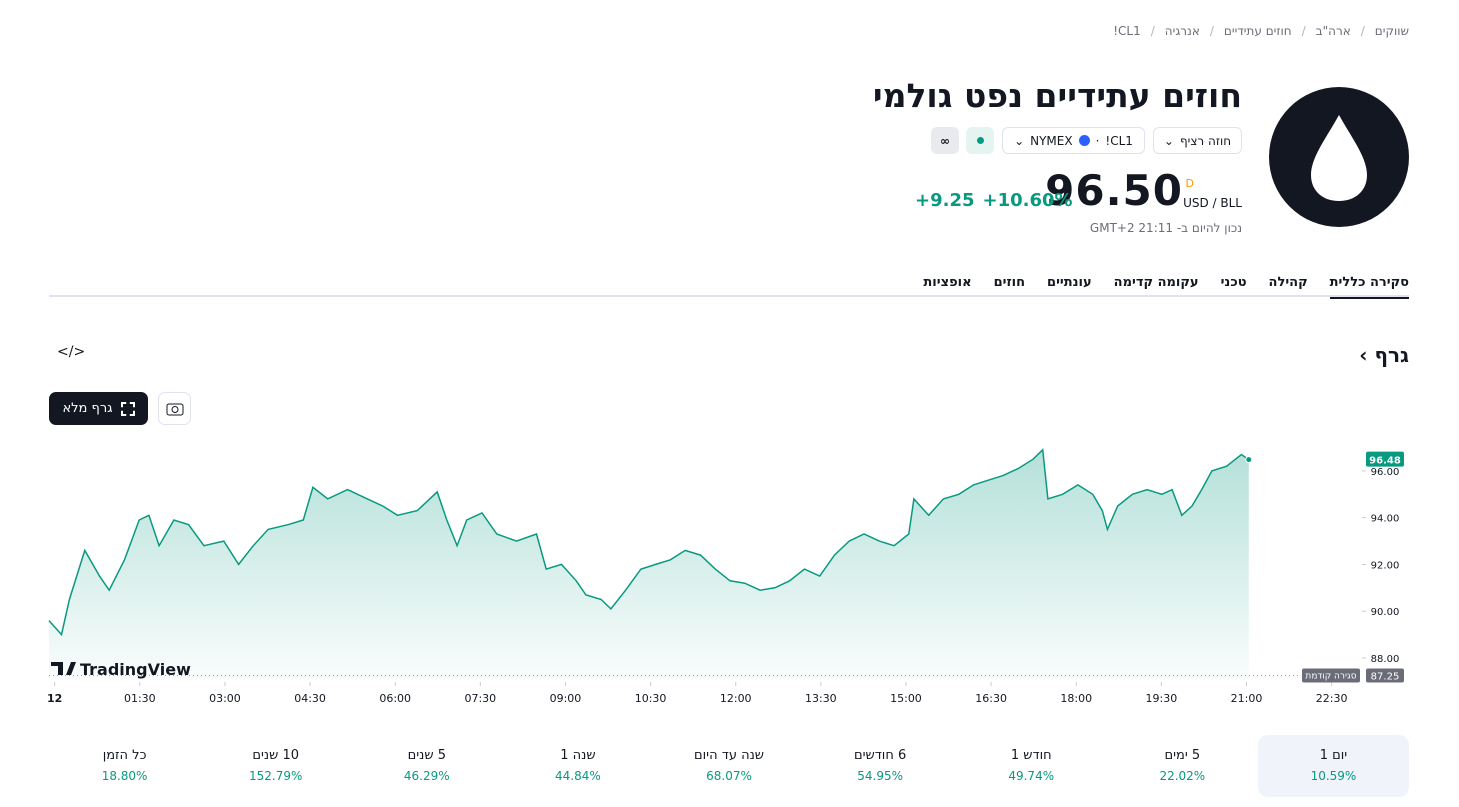 Image resolution: width=1459 pixels, height=807 pixels. I want to click on last-value-label: 96.48, so click(1385, 461).